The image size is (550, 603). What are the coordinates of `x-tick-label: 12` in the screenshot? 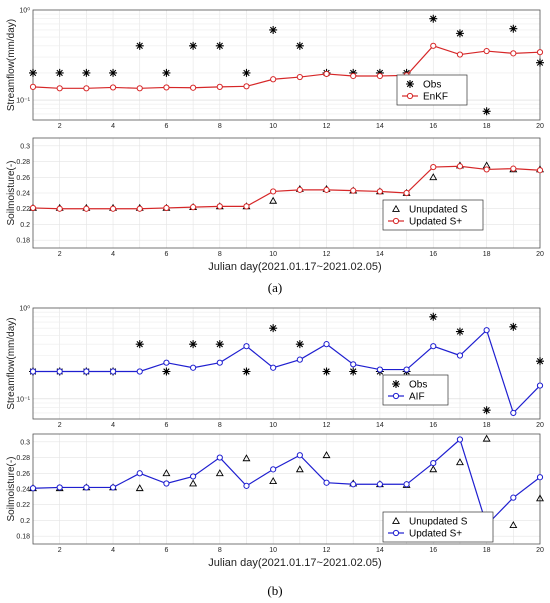 It's located at (327, 254).